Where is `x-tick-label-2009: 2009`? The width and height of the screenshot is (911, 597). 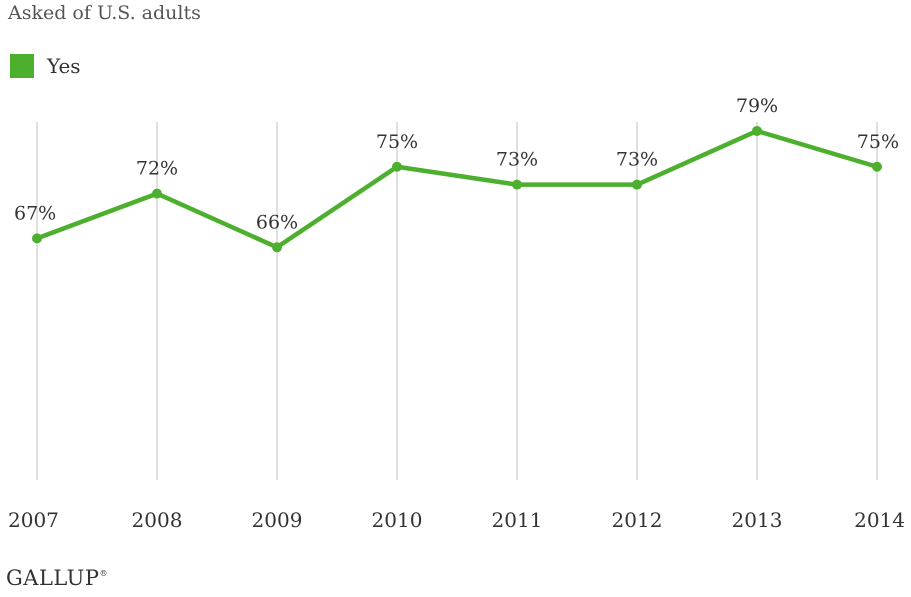 x-tick-label-2009: 2009 is located at coordinates (277, 520).